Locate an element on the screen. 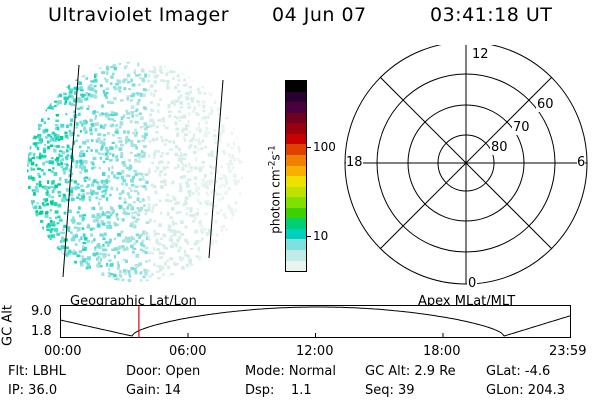 The image size is (600, 400). mlat-label-60: 60 is located at coordinates (545, 104).